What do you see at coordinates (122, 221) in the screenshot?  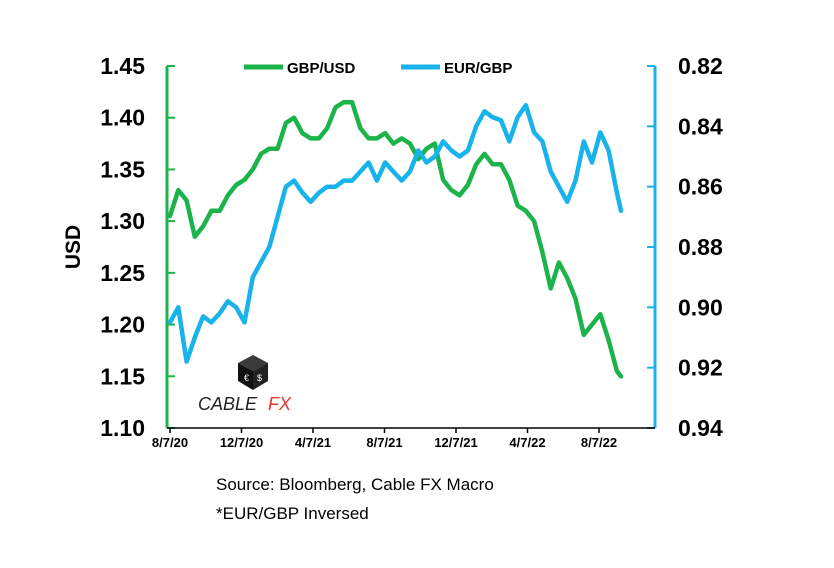 I see `left-tick-label: 1.30` at bounding box center [122, 221].